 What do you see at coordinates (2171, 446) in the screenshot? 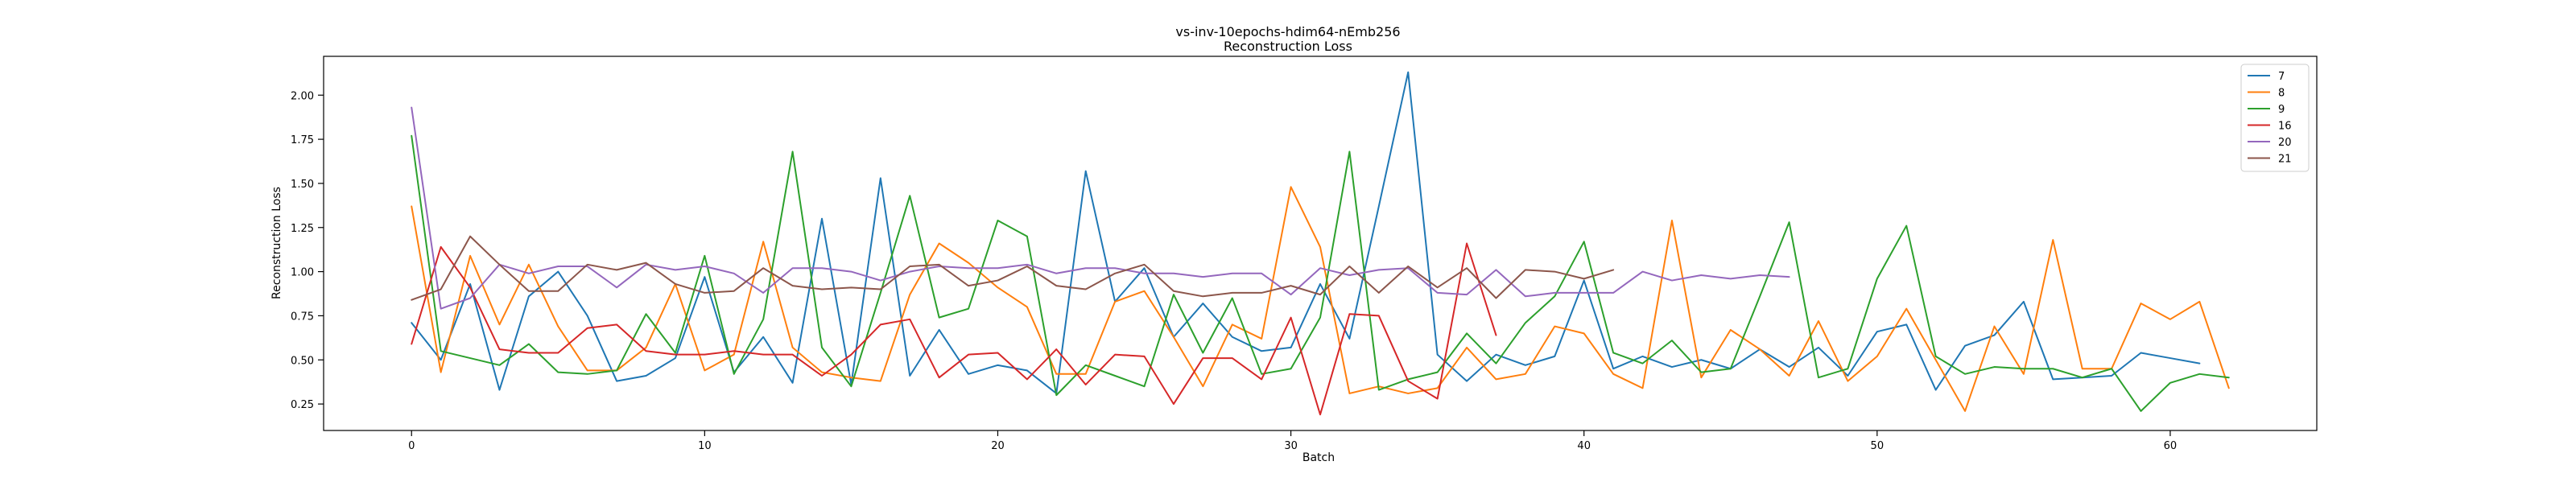
I see `x-tick-label: 60` at bounding box center [2171, 446].